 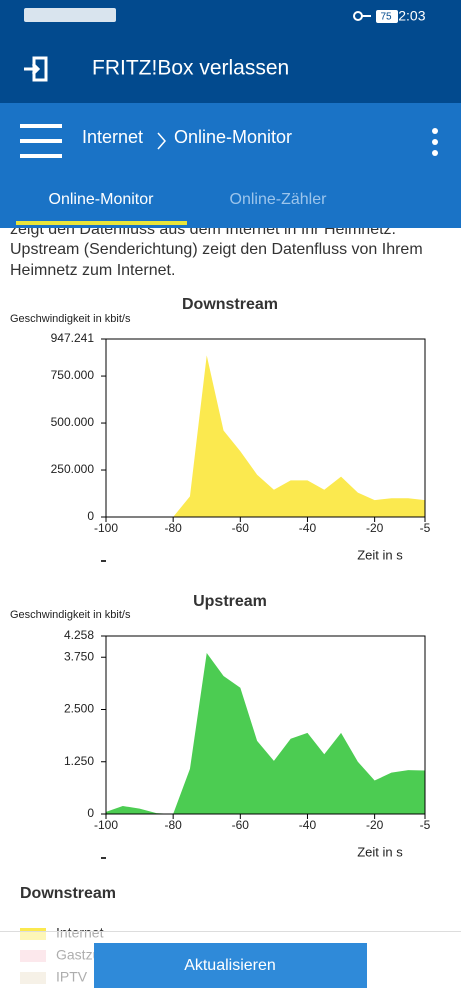 I want to click on button-label: Aktualisieren, so click(x=230, y=965).